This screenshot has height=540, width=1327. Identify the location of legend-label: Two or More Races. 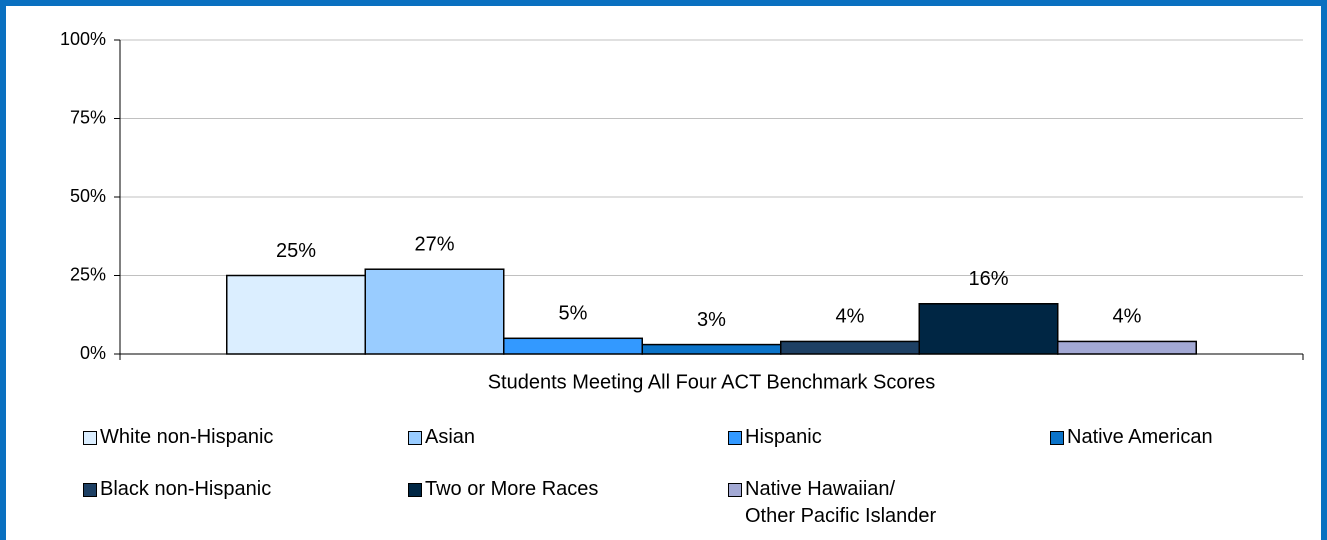
(512, 489).